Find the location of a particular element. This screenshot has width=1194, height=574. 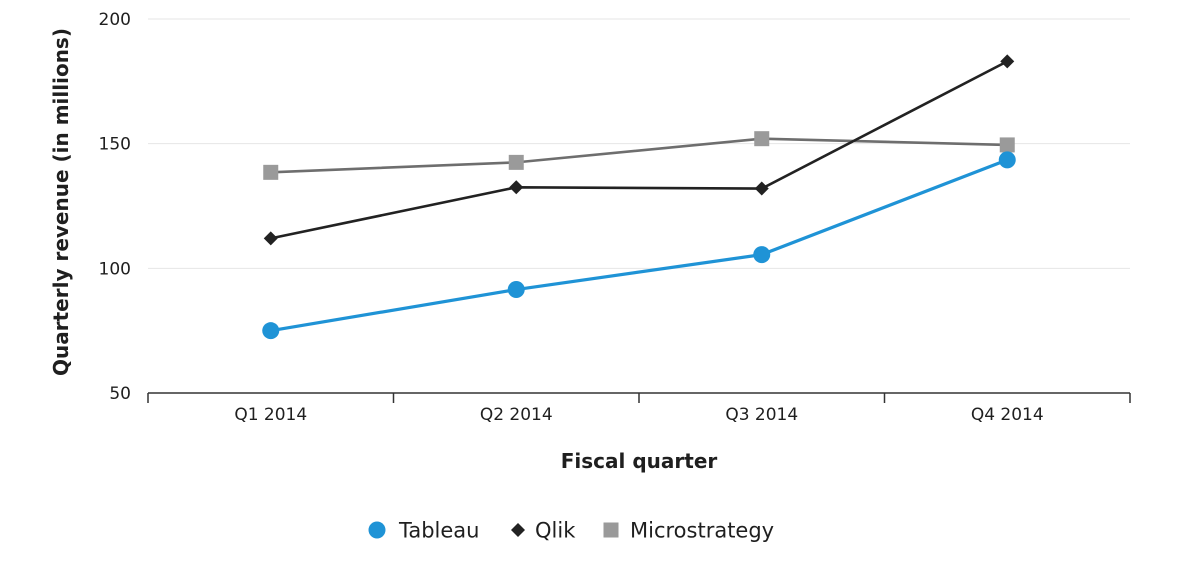

y-tick-label: 200 is located at coordinates (115, 20).